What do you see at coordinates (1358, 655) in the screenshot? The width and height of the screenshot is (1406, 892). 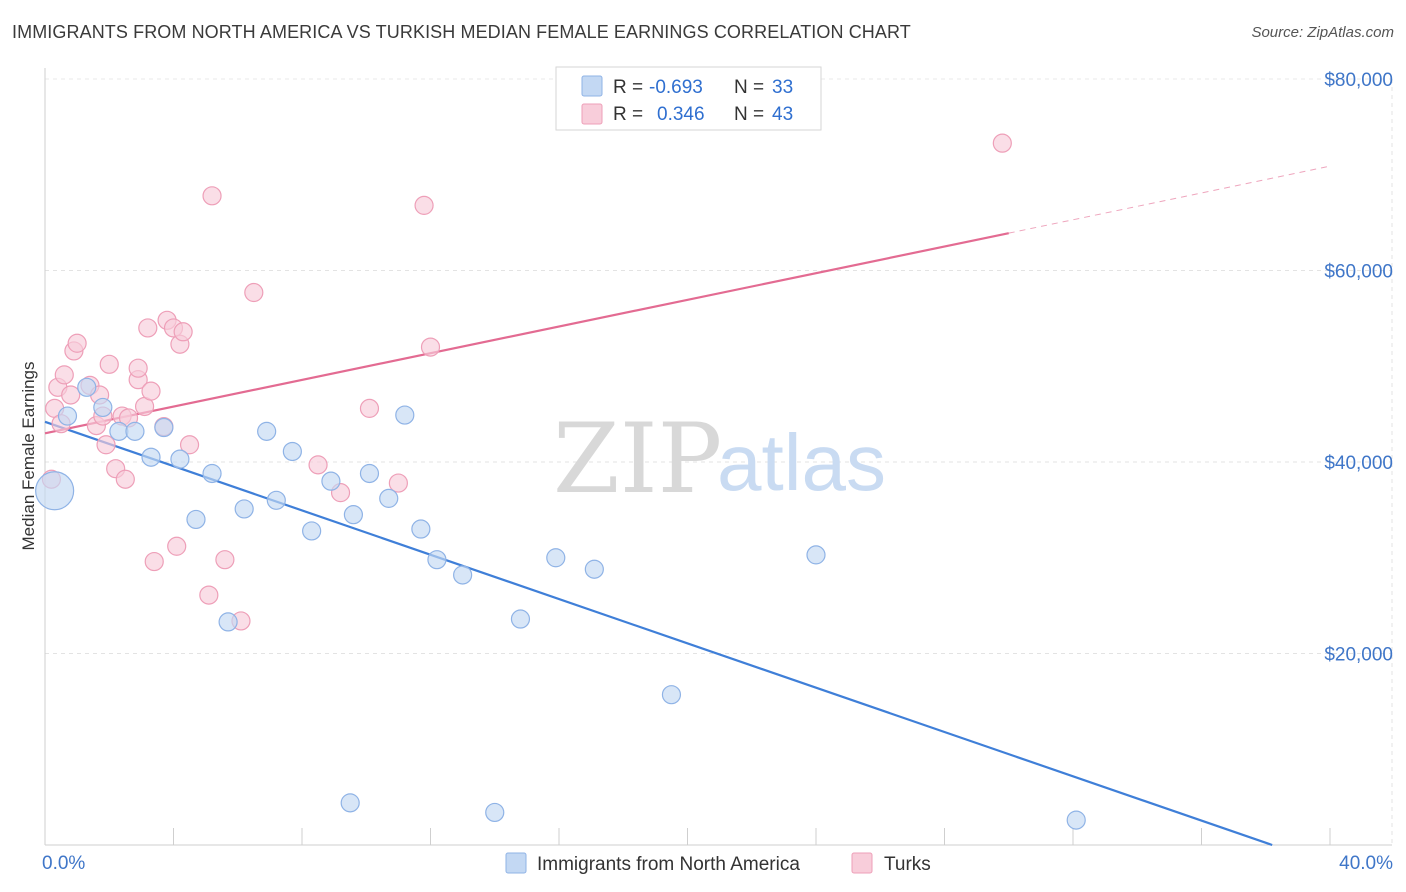 I see `y-tick-label: $20,000` at bounding box center [1358, 655].